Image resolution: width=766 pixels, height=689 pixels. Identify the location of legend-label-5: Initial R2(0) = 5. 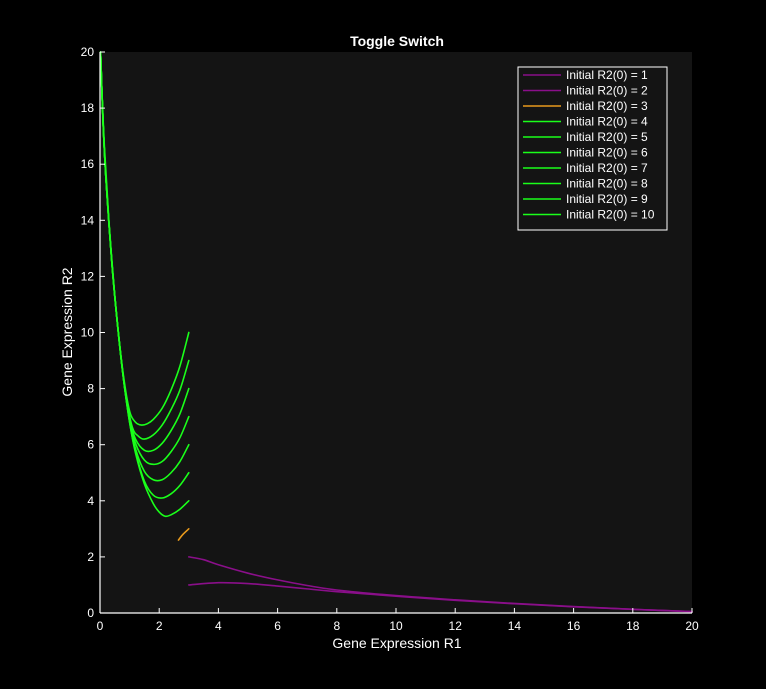
(607, 137).